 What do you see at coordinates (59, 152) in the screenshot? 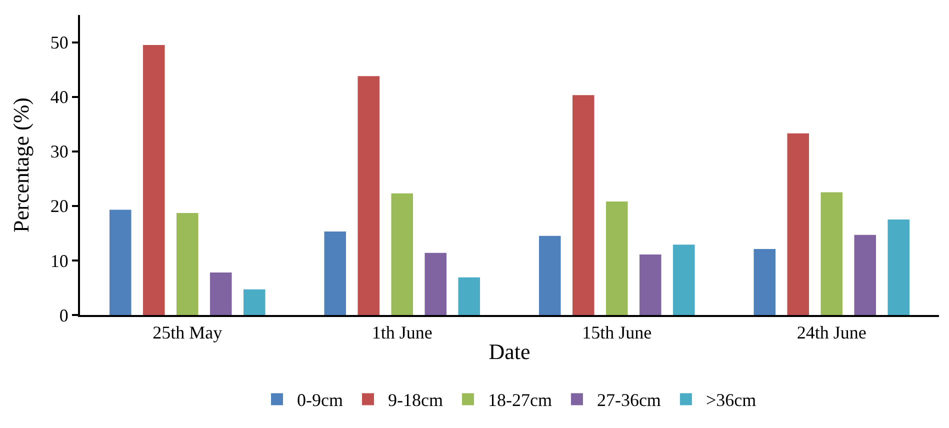
I see `y-tick-label: 30` at bounding box center [59, 152].